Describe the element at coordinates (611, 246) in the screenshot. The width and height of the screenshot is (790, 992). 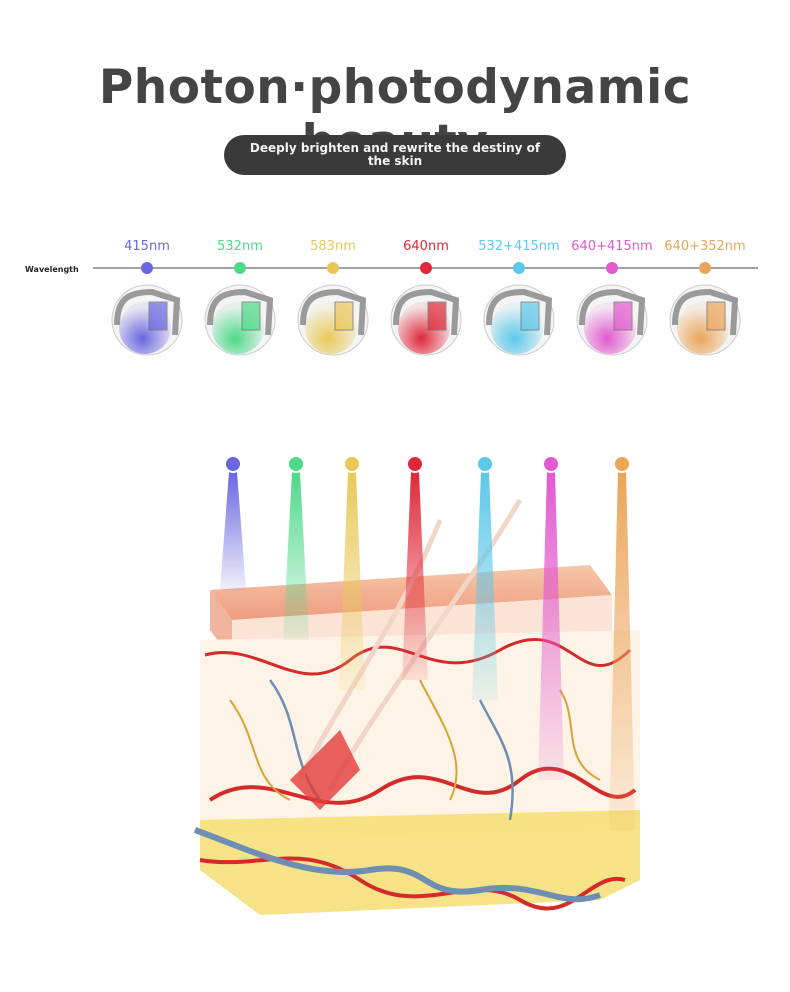
I see `wavelength-value: 640+415nm` at that location.